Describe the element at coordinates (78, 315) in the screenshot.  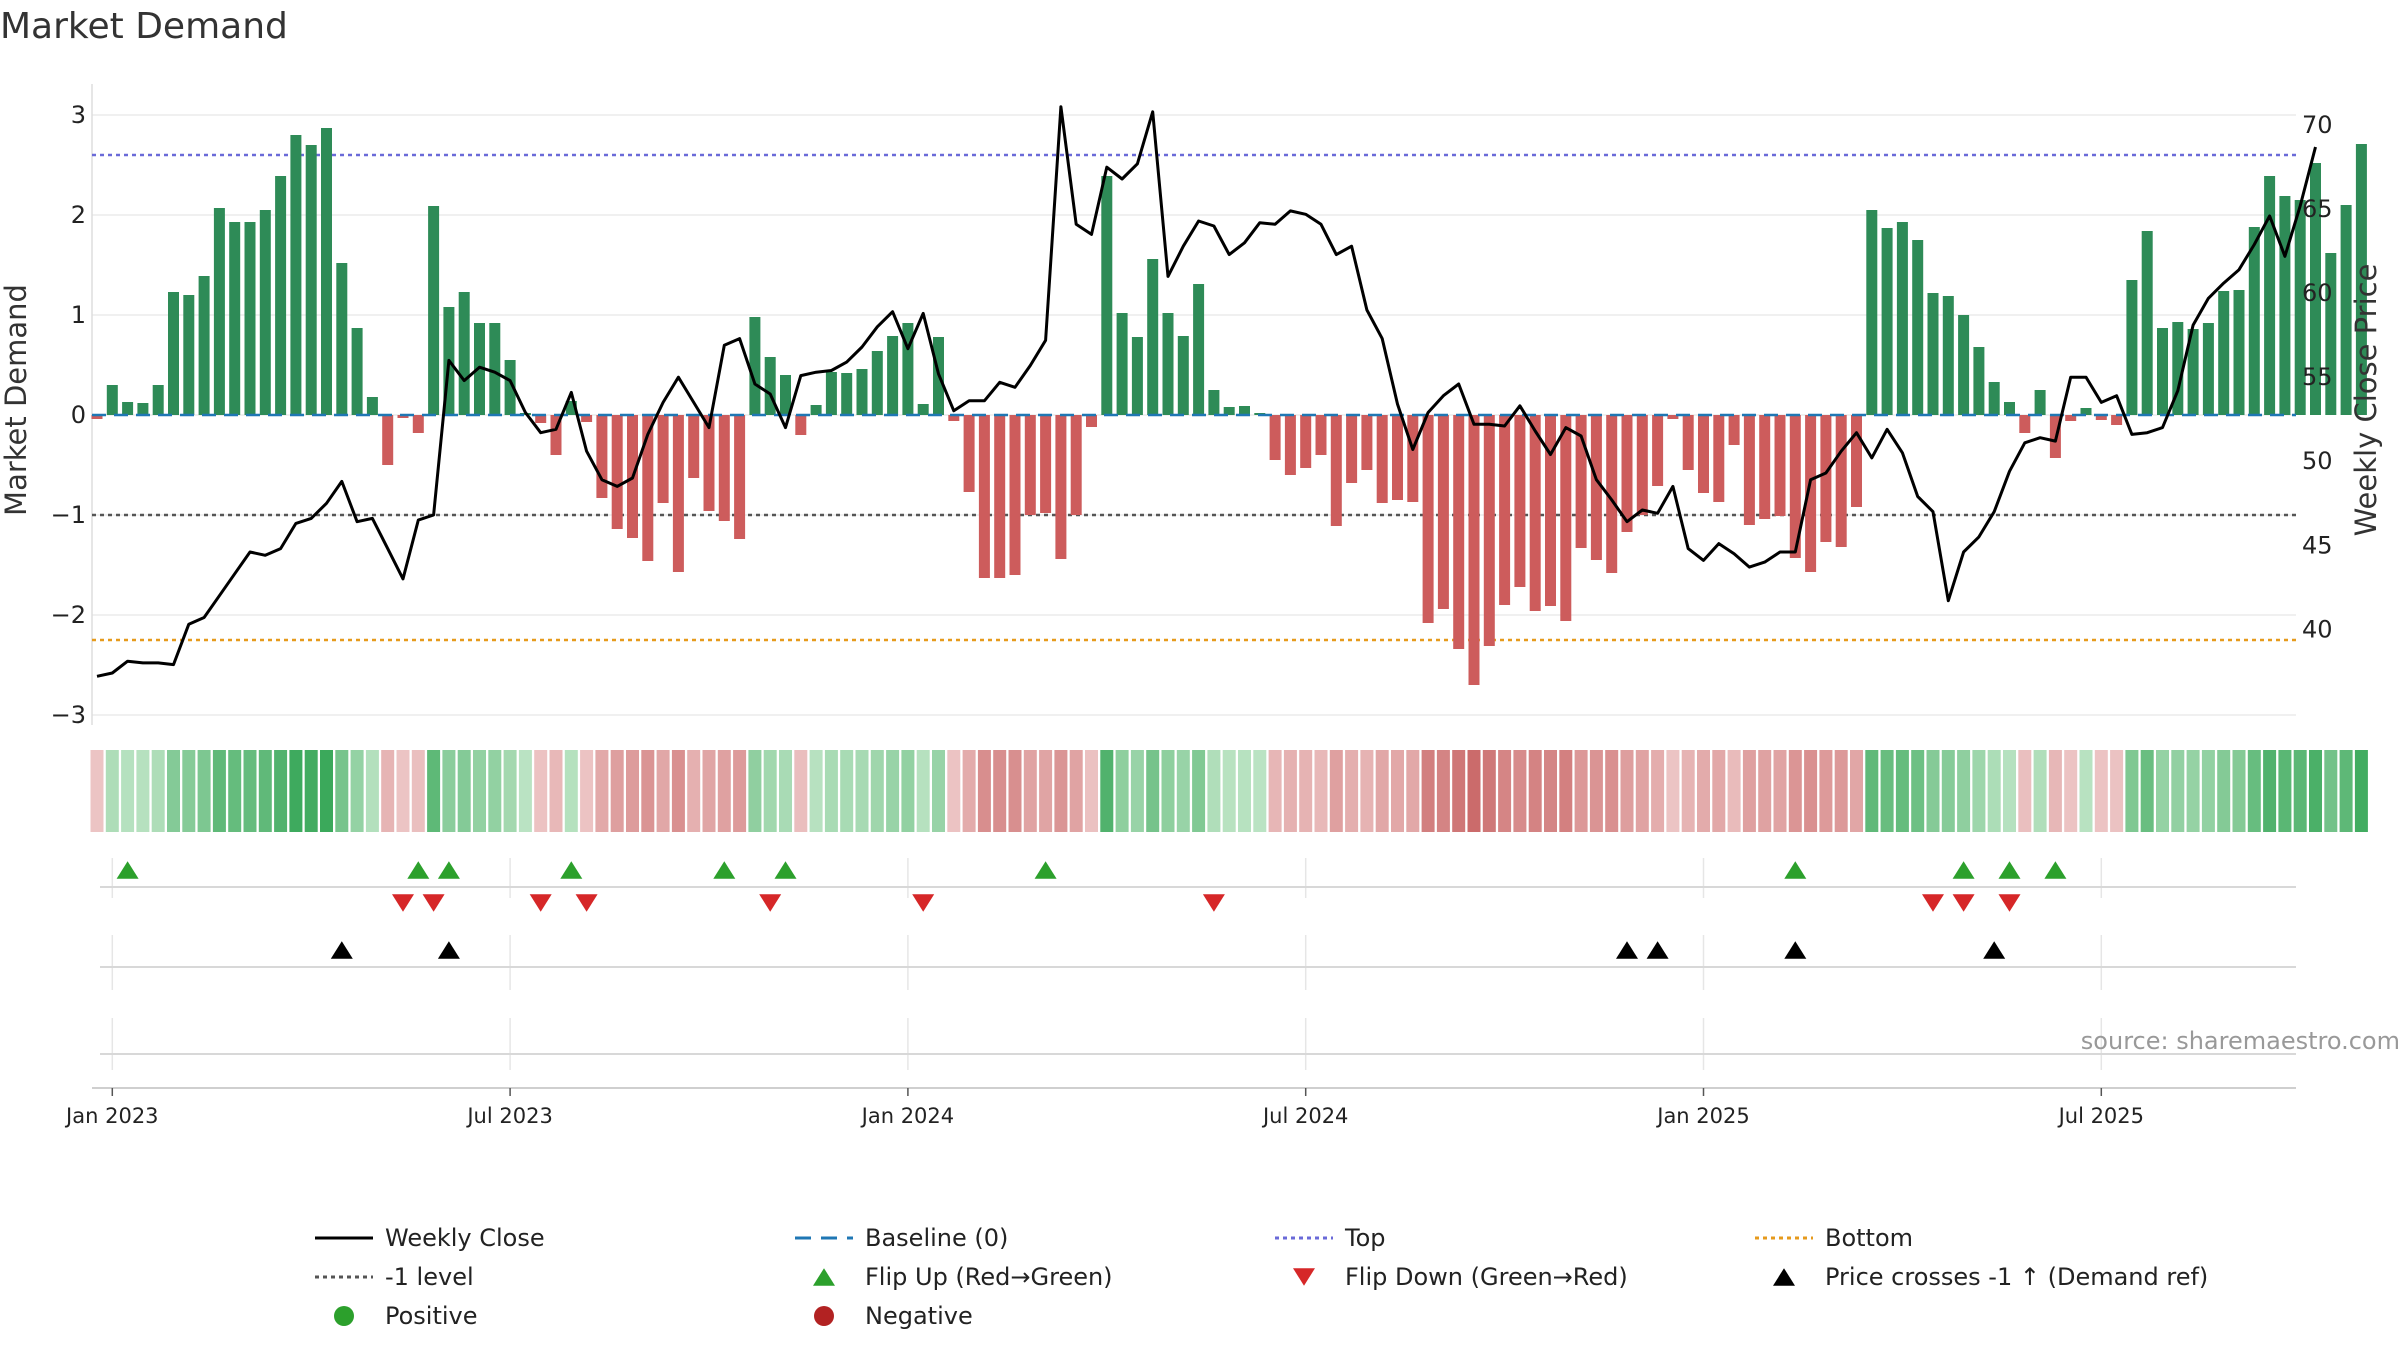
I see `left-tick-label: 1` at that location.